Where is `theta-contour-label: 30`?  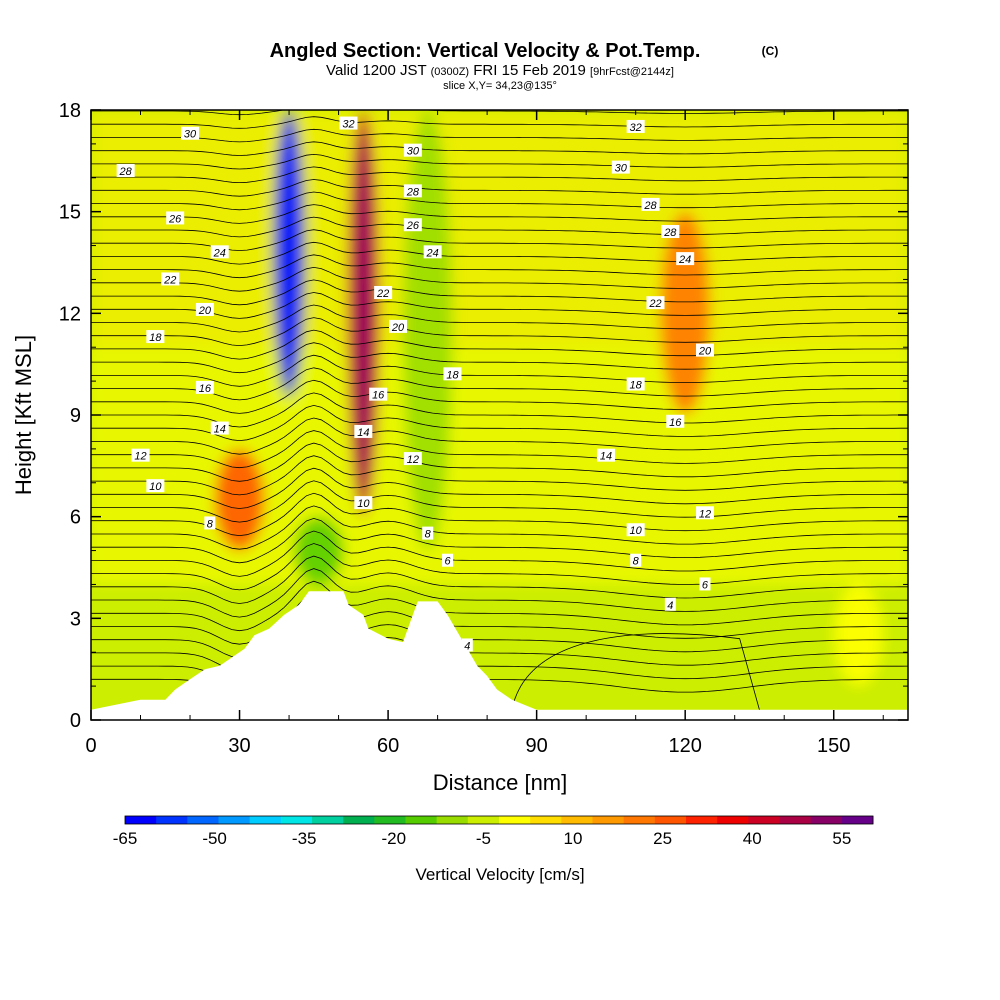
theta-contour-label: 30 is located at coordinates (412, 150).